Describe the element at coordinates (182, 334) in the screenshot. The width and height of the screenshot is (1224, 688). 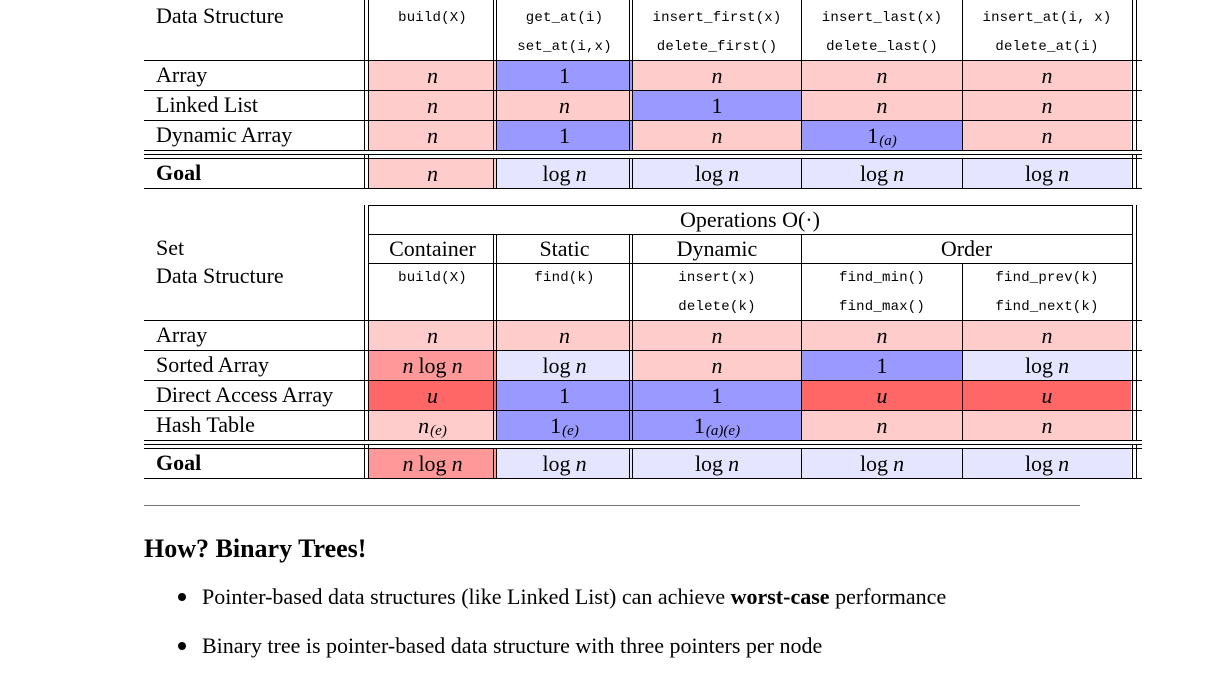
I see `set-row-label: Array` at that location.